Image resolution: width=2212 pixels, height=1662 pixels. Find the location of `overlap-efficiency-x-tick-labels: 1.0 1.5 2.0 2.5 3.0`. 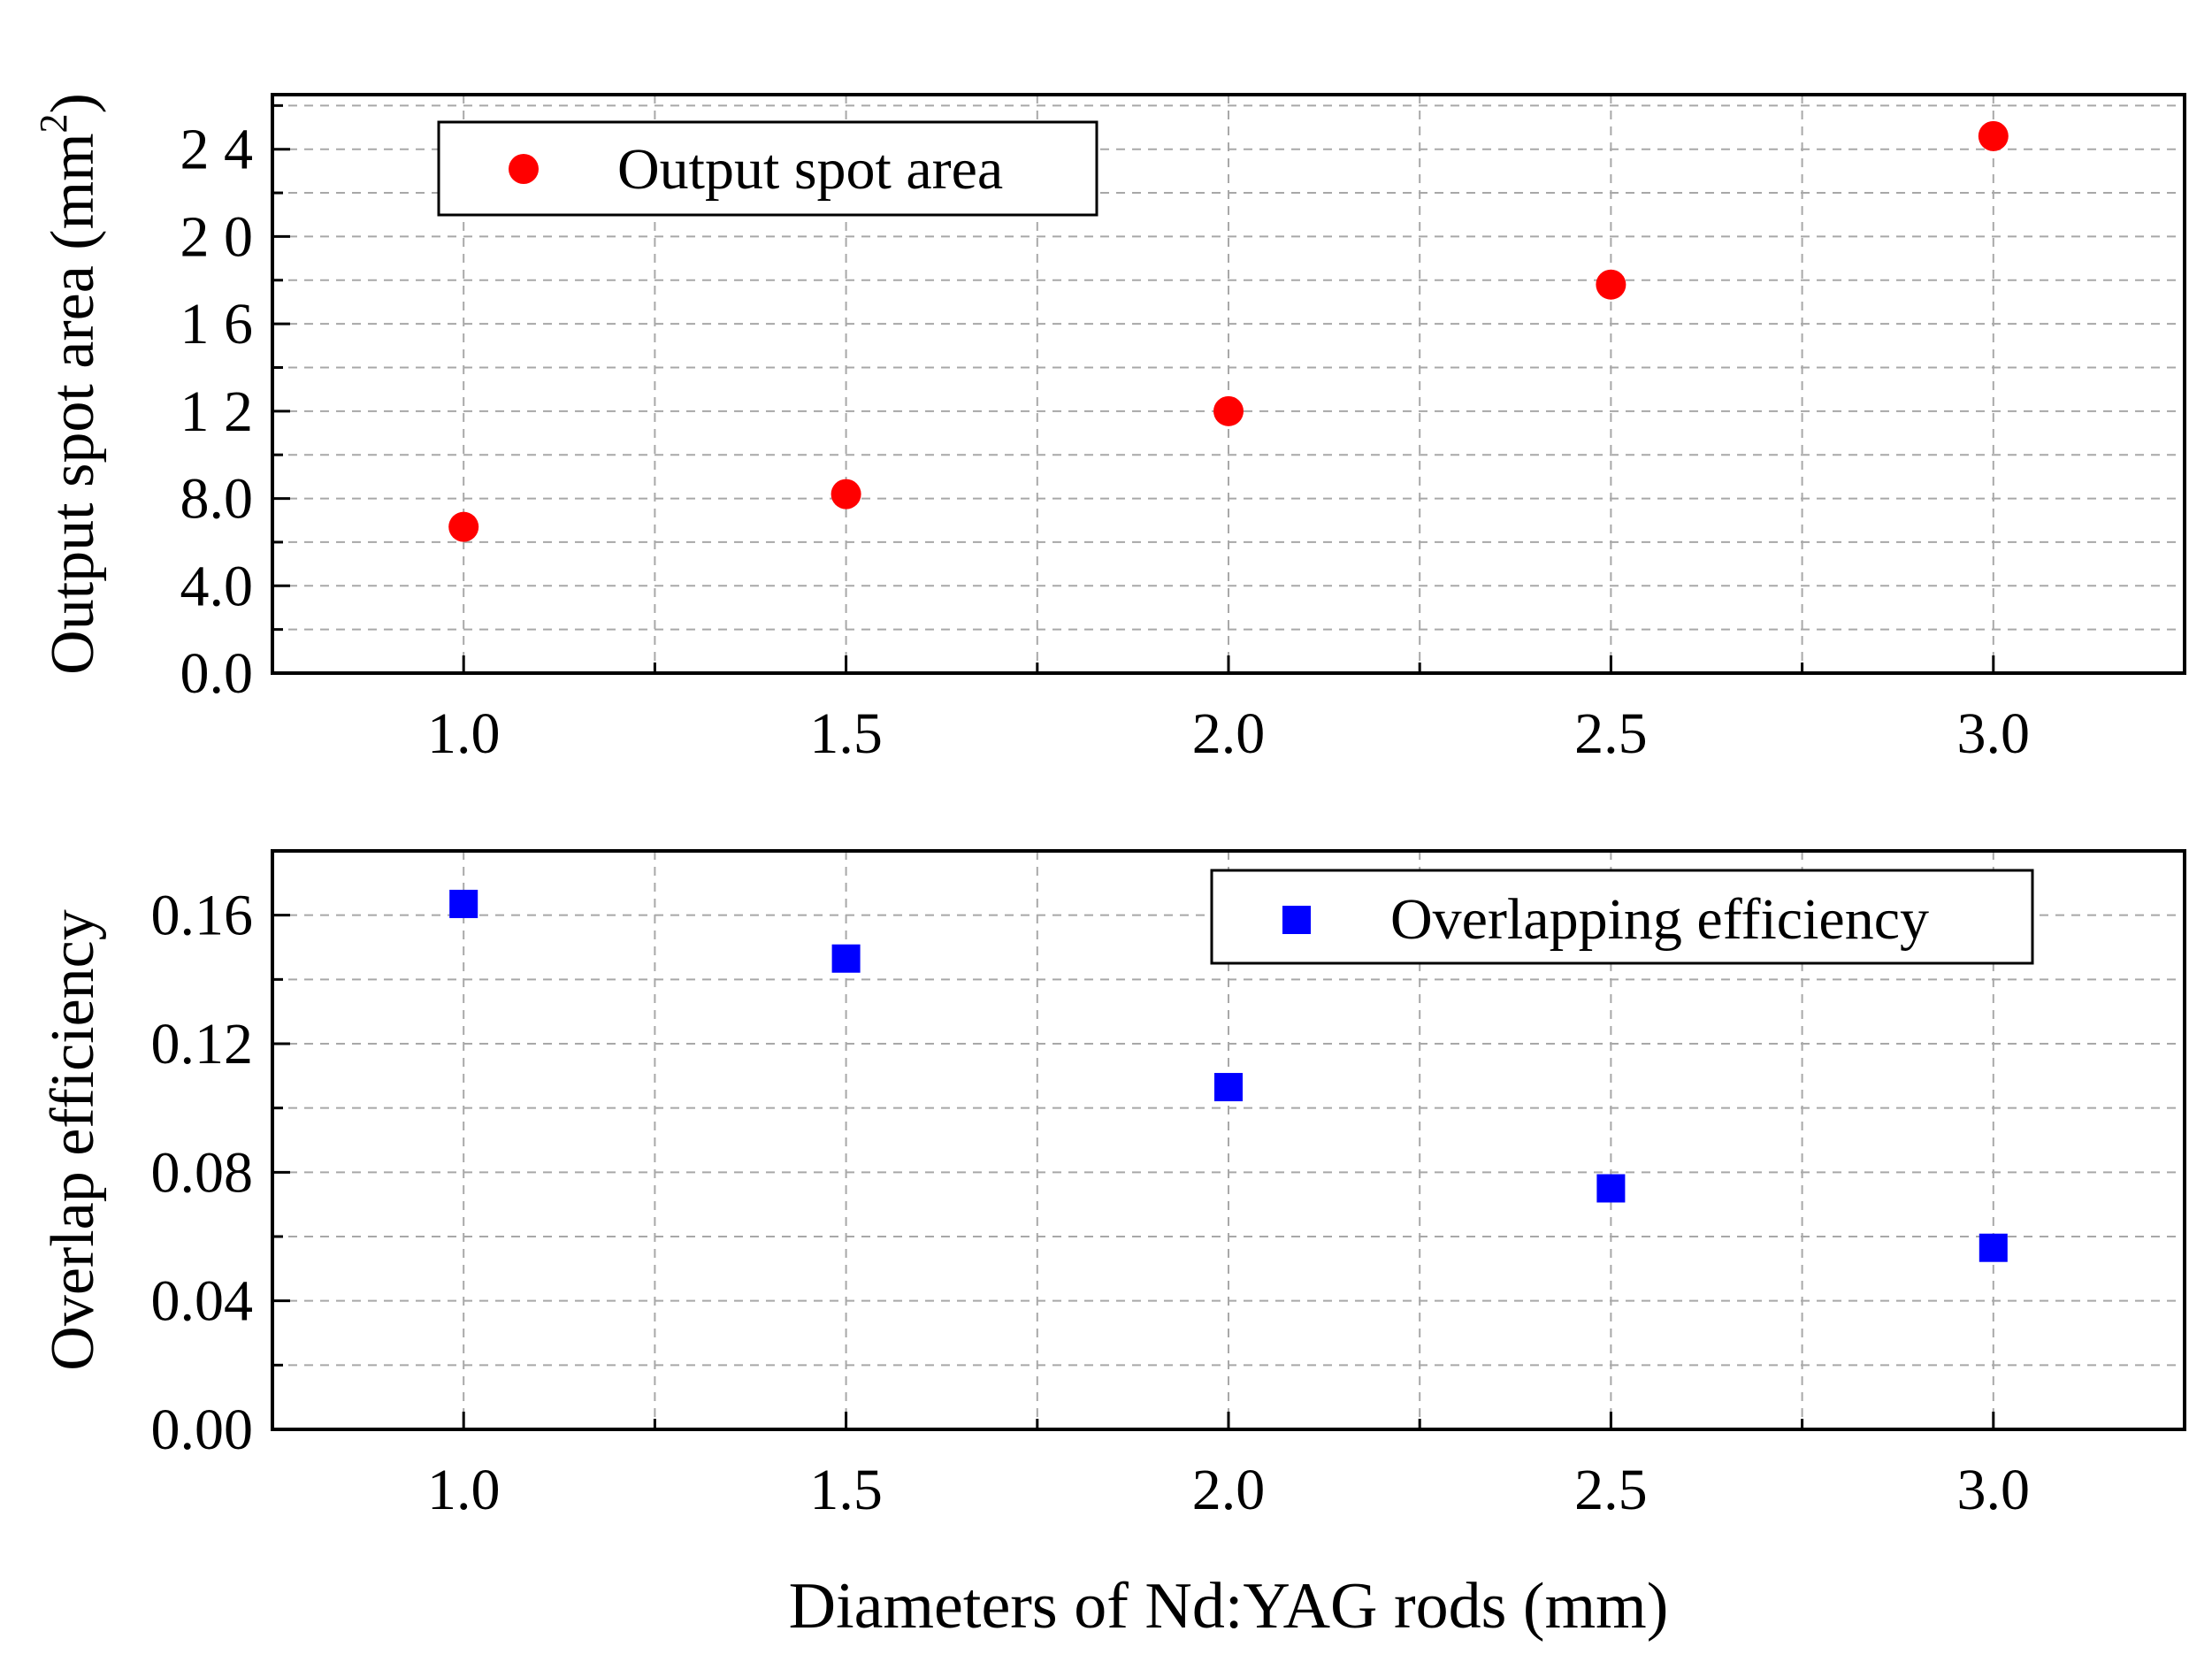

overlap-efficiency-x-tick-labels: 1.0 1.5 2.0 2.5 3.0 is located at coordinates (1228, 1490).